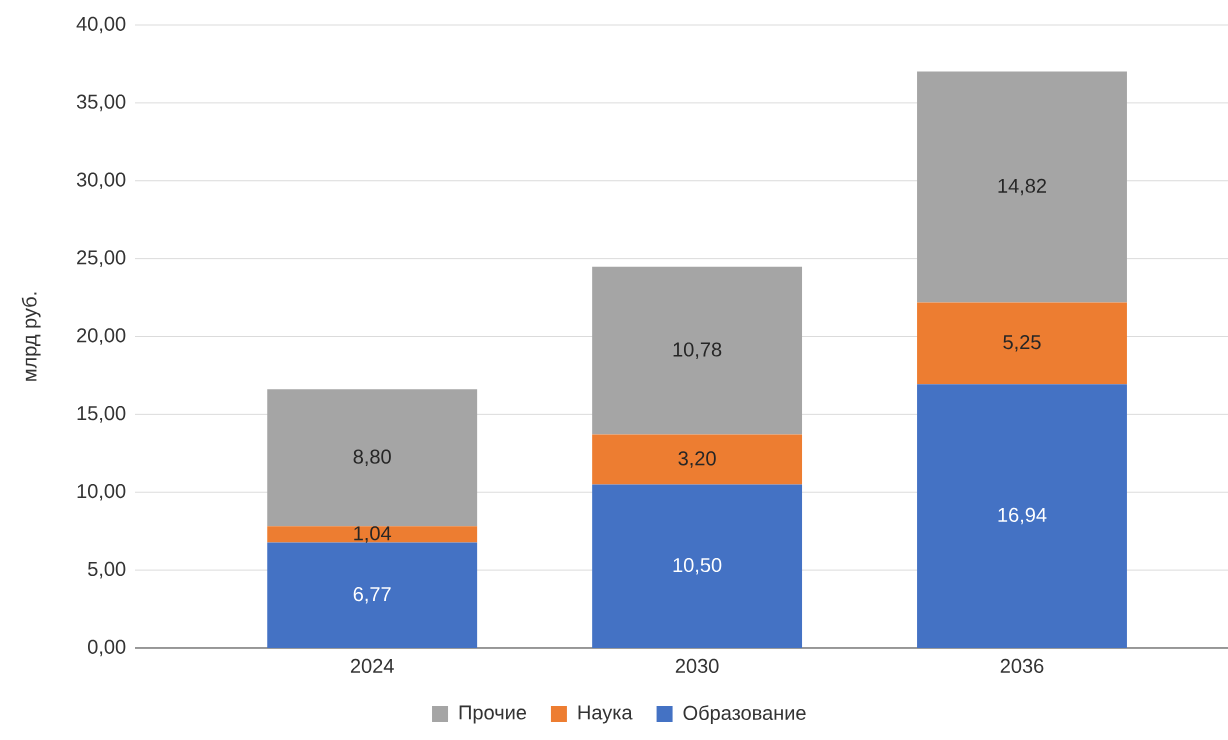 This screenshot has height=740, width=1228. I want to click on legend-label: Образование, so click(744, 714).